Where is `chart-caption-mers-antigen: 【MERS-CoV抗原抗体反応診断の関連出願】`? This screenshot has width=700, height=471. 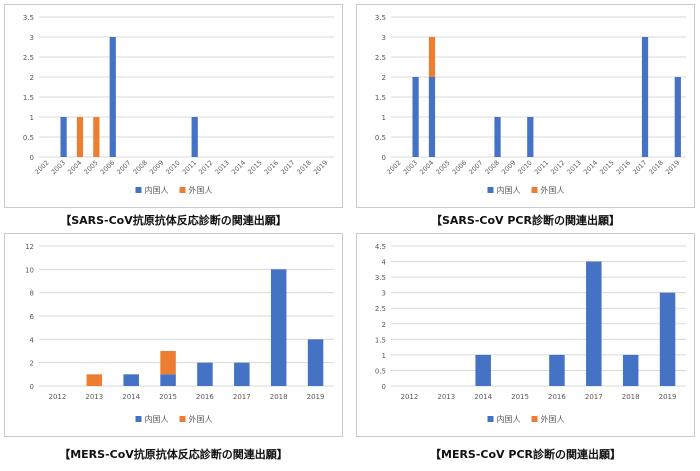
chart-caption-mers-antigen: 【MERS-CoV抗原抗体反応診断の関連出願】 is located at coordinates (173, 454).